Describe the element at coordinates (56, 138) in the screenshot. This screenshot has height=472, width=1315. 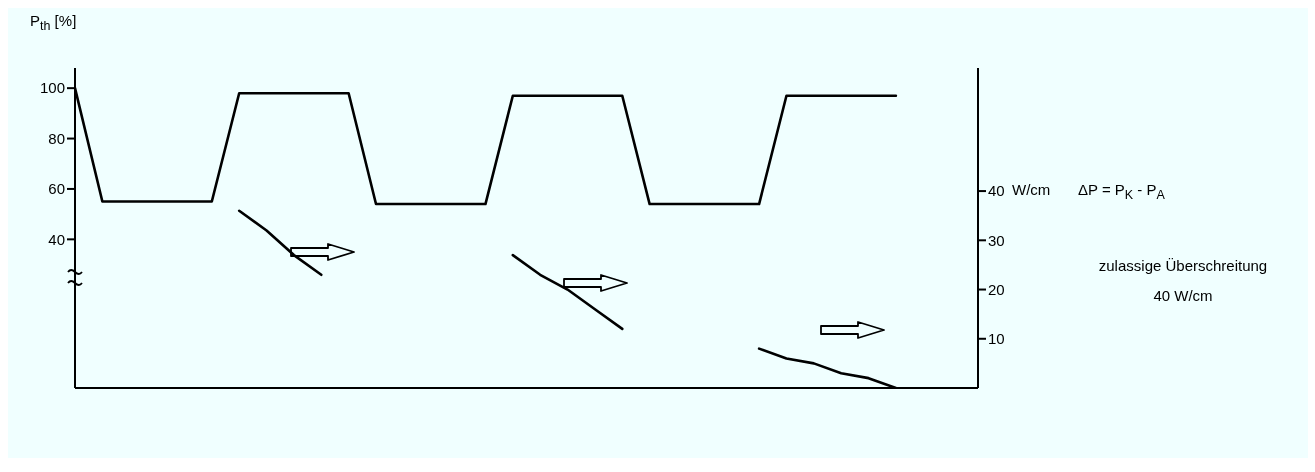
I see `y-tick-label: 80` at that location.